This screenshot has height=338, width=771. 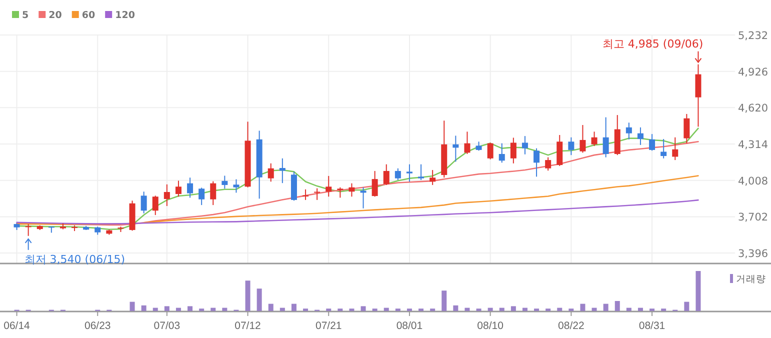 What do you see at coordinates (357, 211) in the screenshot?
I see `line-series` at bounding box center [357, 211].